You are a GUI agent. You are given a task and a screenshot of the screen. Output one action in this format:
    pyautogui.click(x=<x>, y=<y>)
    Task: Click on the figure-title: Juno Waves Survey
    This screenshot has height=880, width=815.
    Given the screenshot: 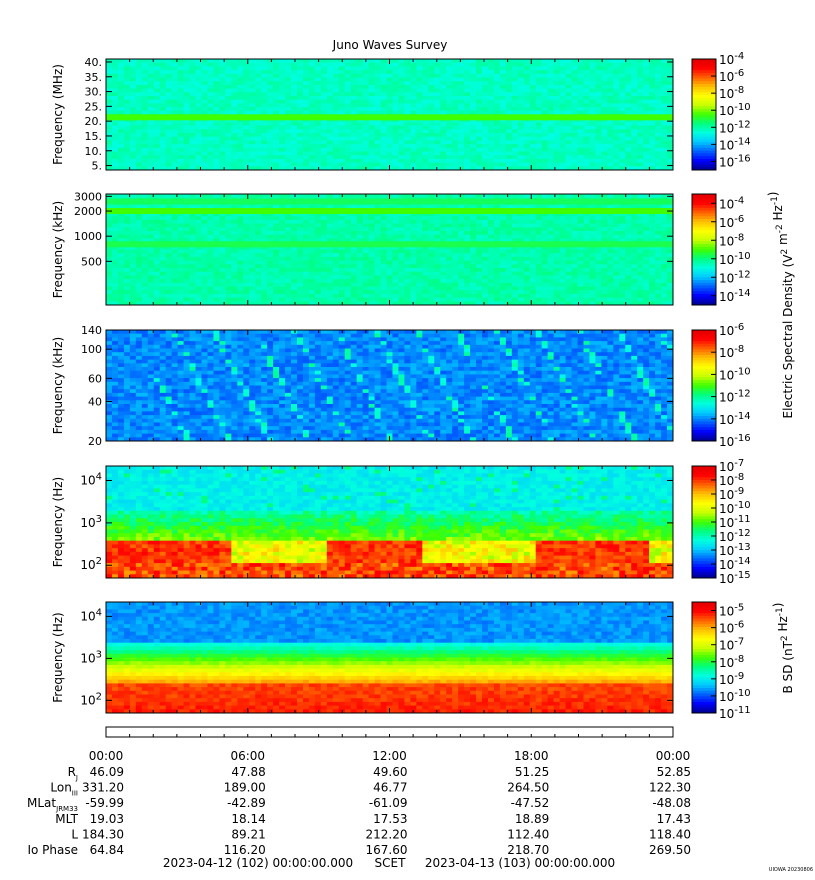 What is the action you would take?
    pyautogui.click(x=390, y=45)
    